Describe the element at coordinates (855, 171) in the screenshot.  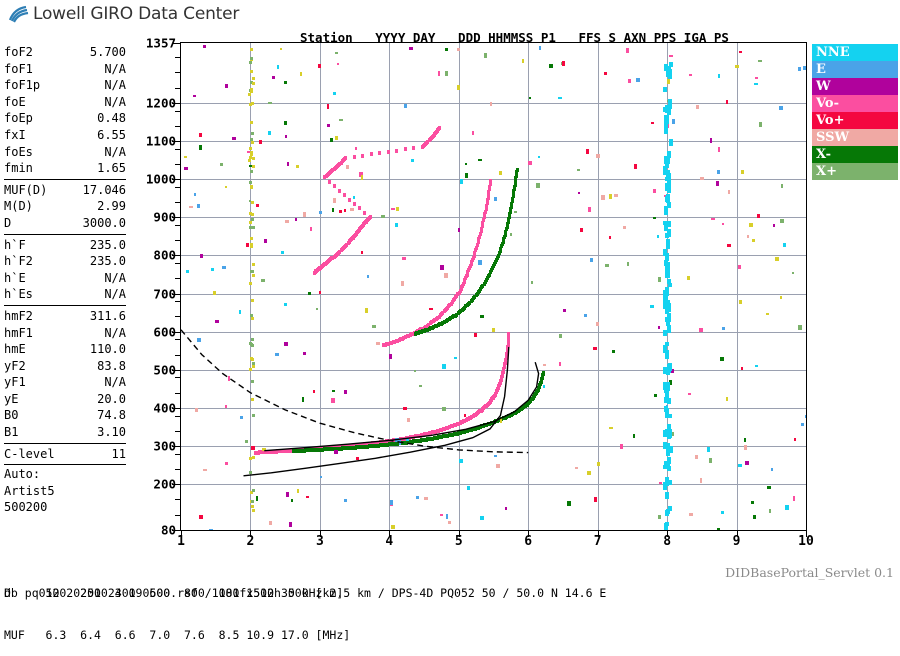
I see `legend-item-x: X+` at that location.